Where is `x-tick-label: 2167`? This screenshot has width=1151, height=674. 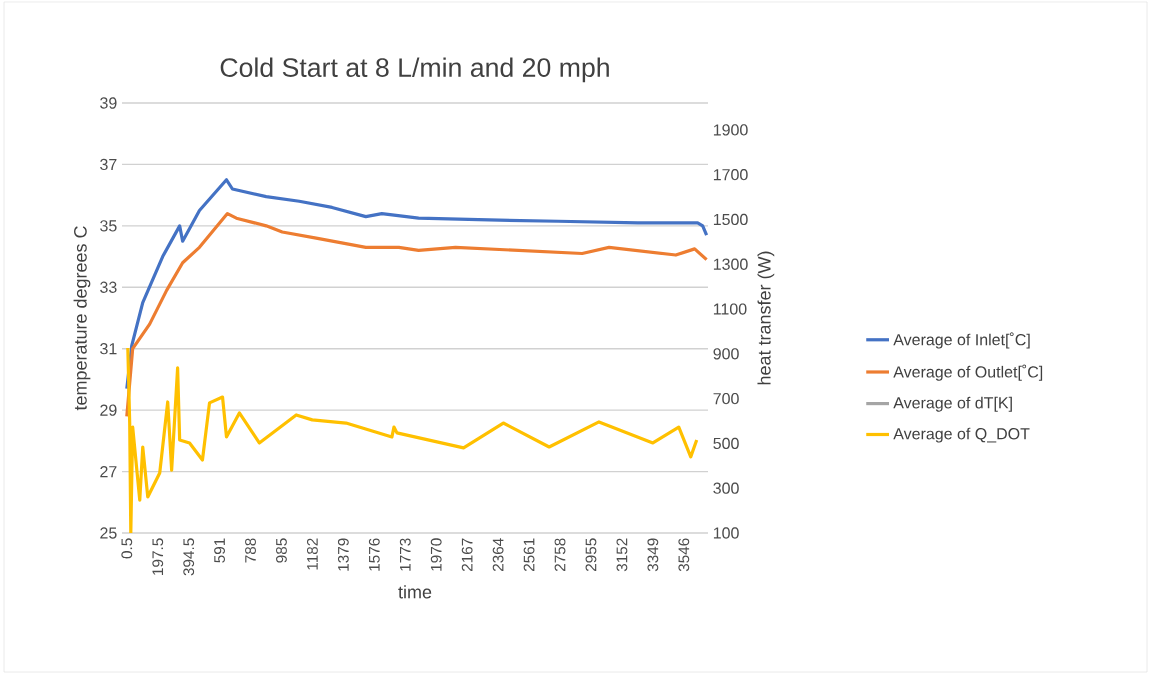 x-tick-label: 2167 is located at coordinates (467, 555).